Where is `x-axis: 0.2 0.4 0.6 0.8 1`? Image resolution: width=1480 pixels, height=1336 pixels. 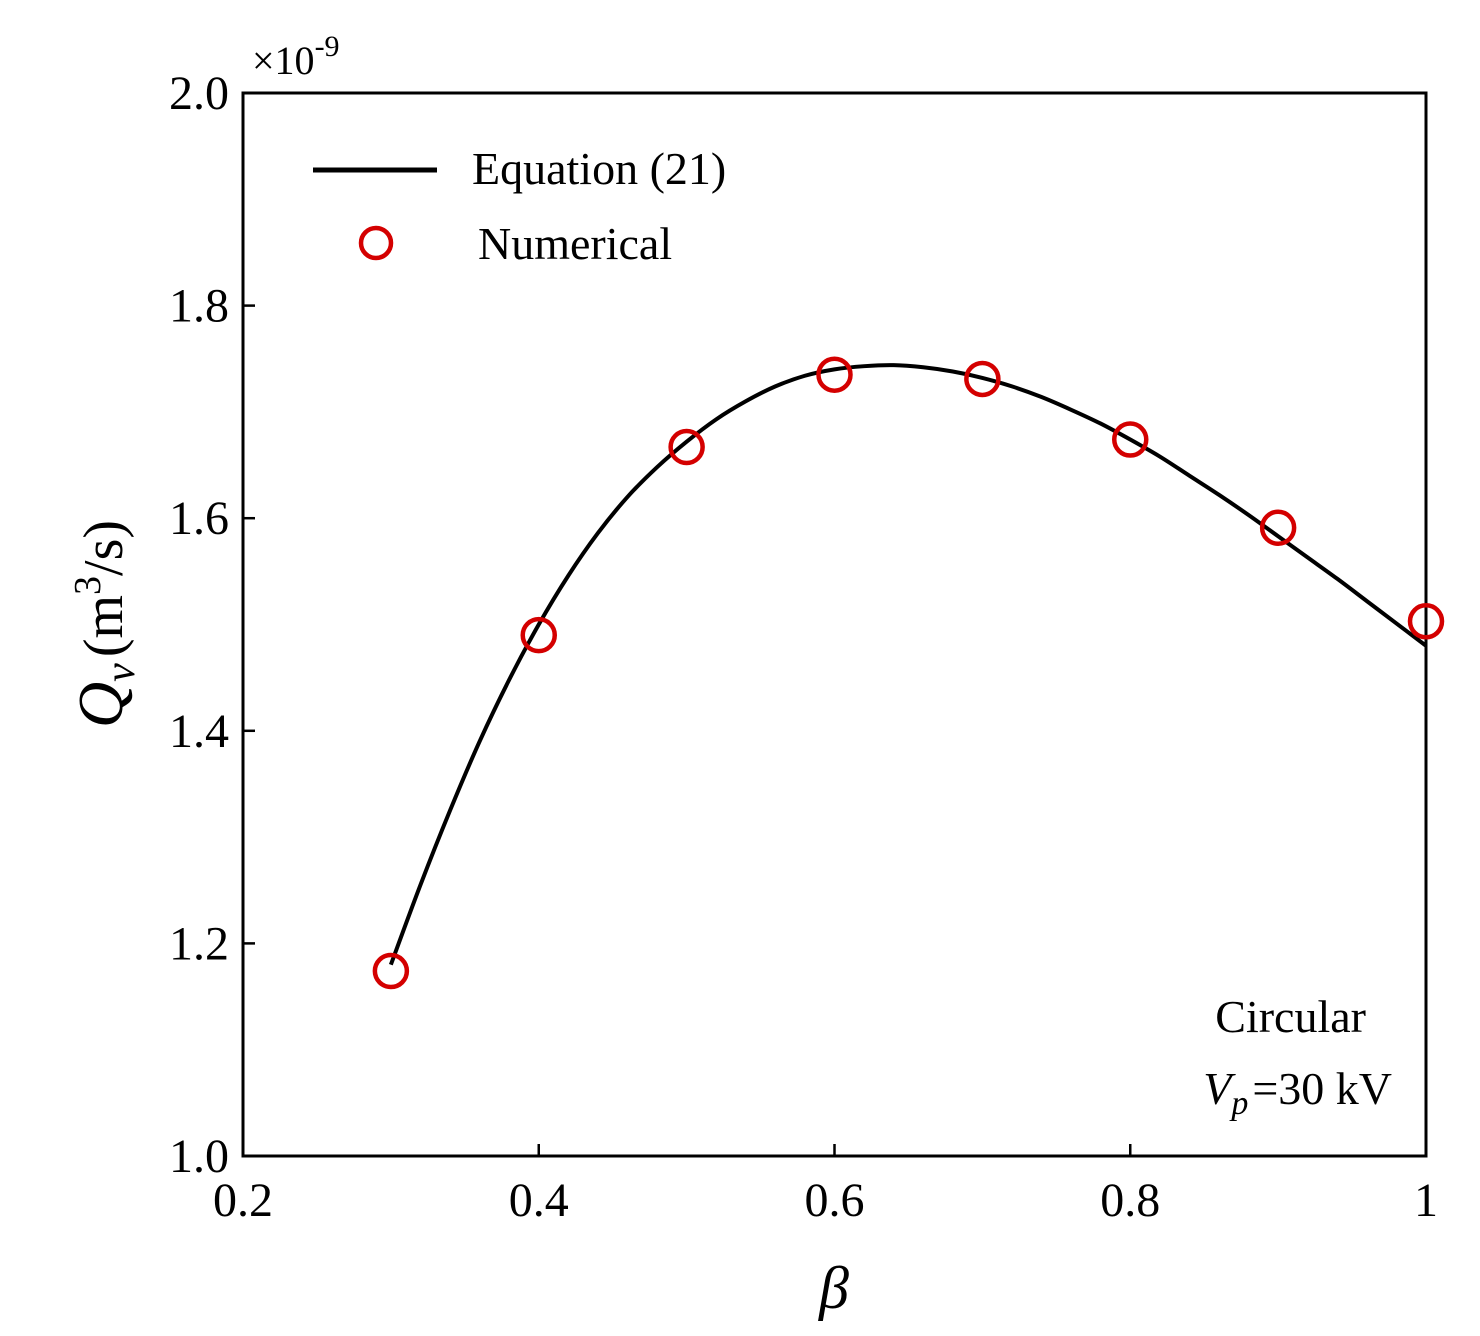
x-axis: 0.2 0.4 0.6 0.8 1 is located at coordinates (825, 1185).